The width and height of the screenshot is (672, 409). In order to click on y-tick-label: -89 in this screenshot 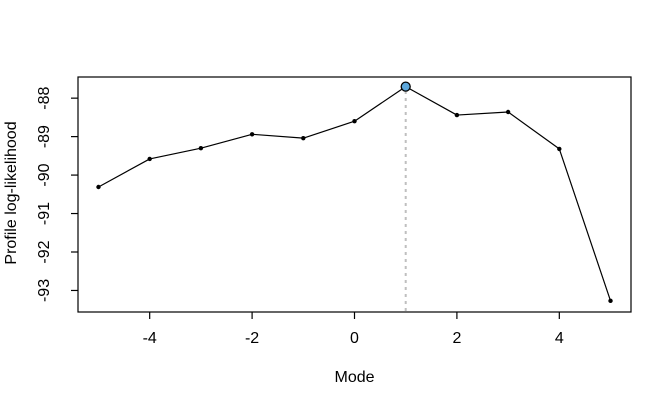, I will do `click(44, 136)`.